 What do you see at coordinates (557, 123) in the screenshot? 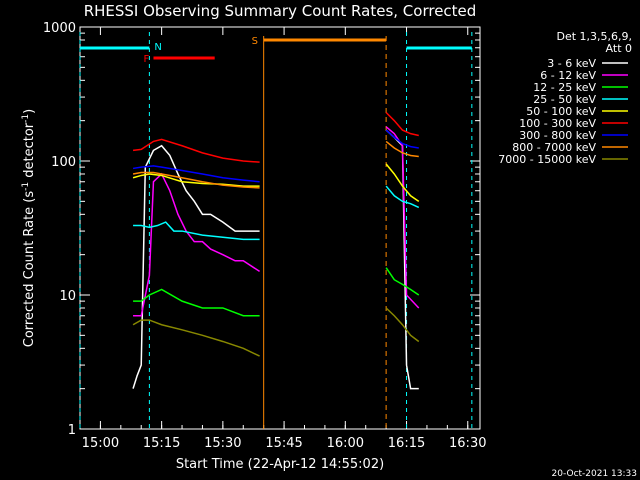
I see `legend-label: 100 - 300 keV` at bounding box center [557, 123].